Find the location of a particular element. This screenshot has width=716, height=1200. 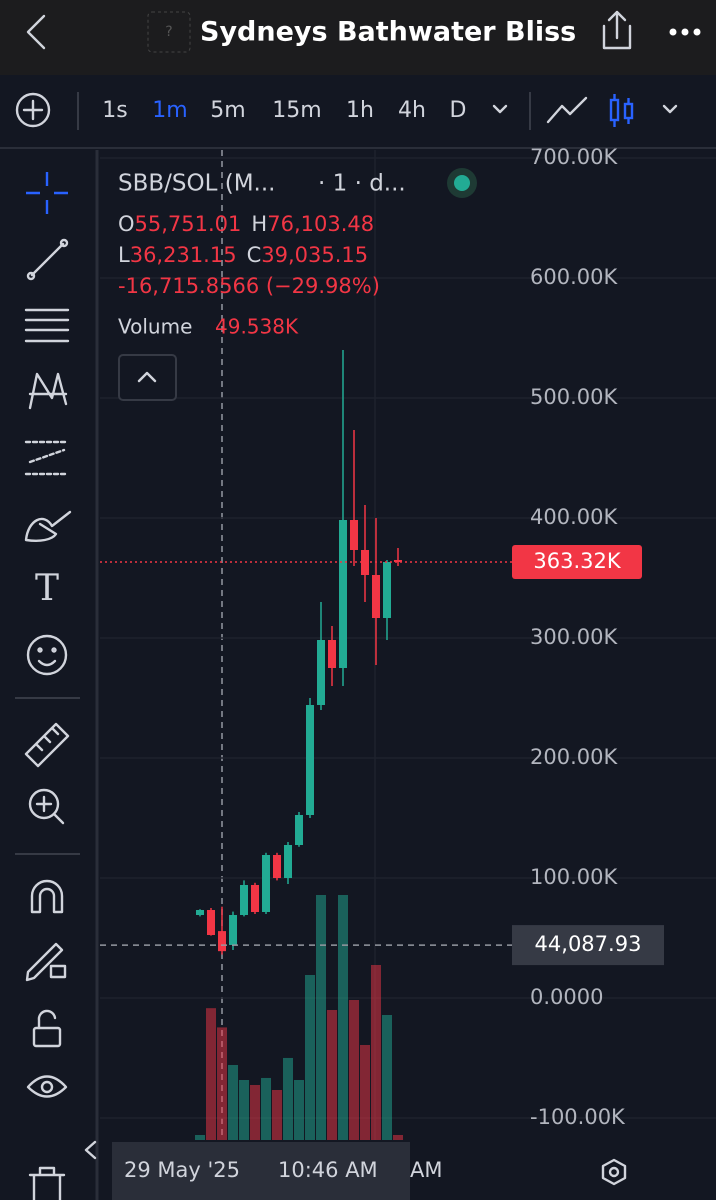

delete-tool is located at coordinates (47, 1183).